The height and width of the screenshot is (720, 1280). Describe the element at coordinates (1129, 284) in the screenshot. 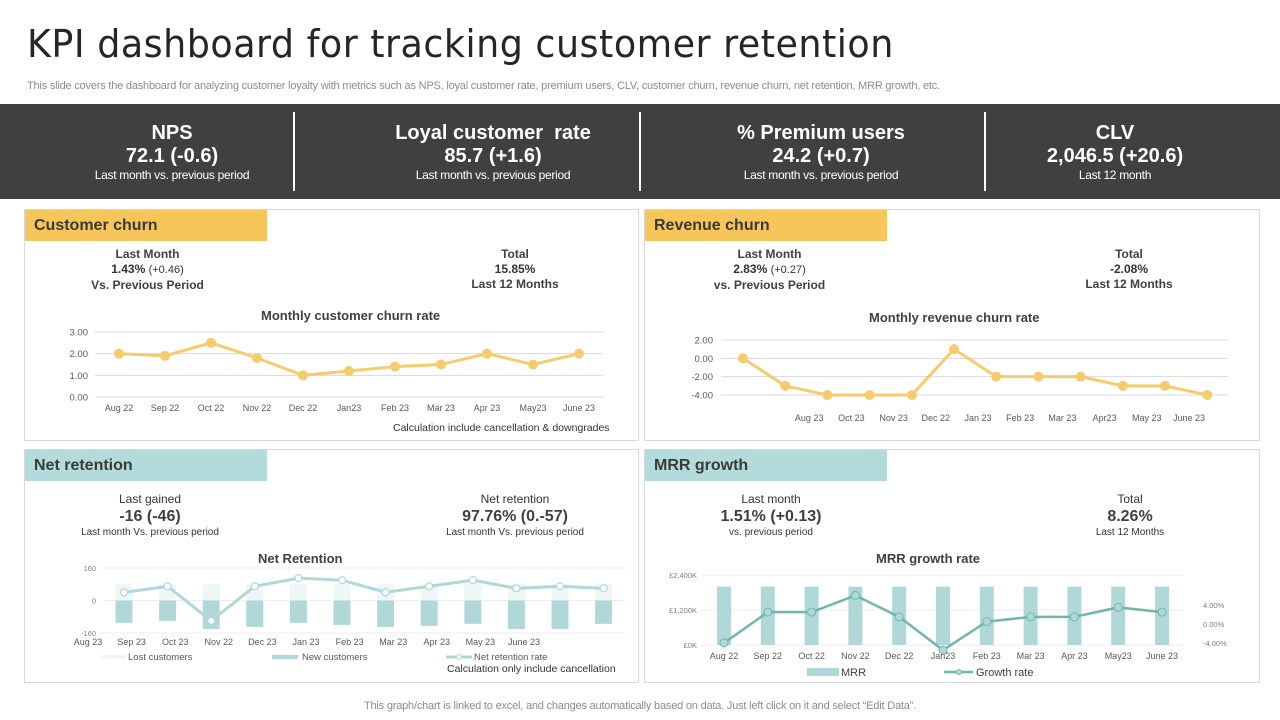

I see `stat-sub: Last 12 Months` at that location.